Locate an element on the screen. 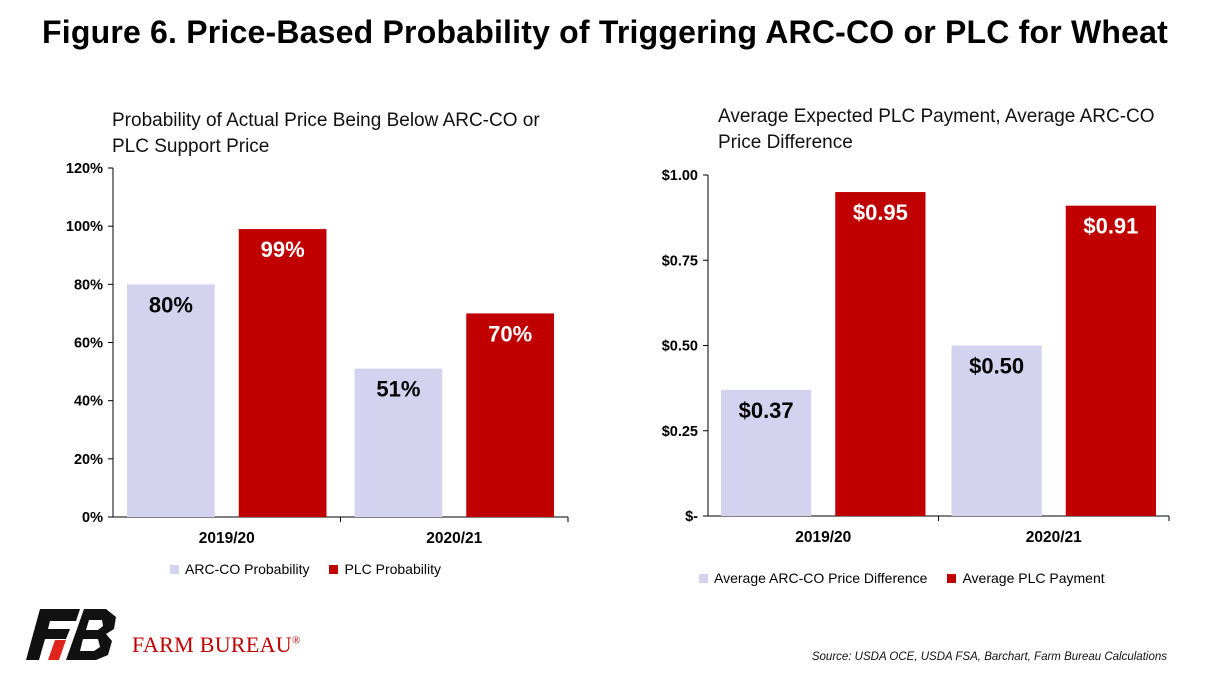 This screenshot has width=1210, height=673. y-tick-label: 40% is located at coordinates (88, 402).